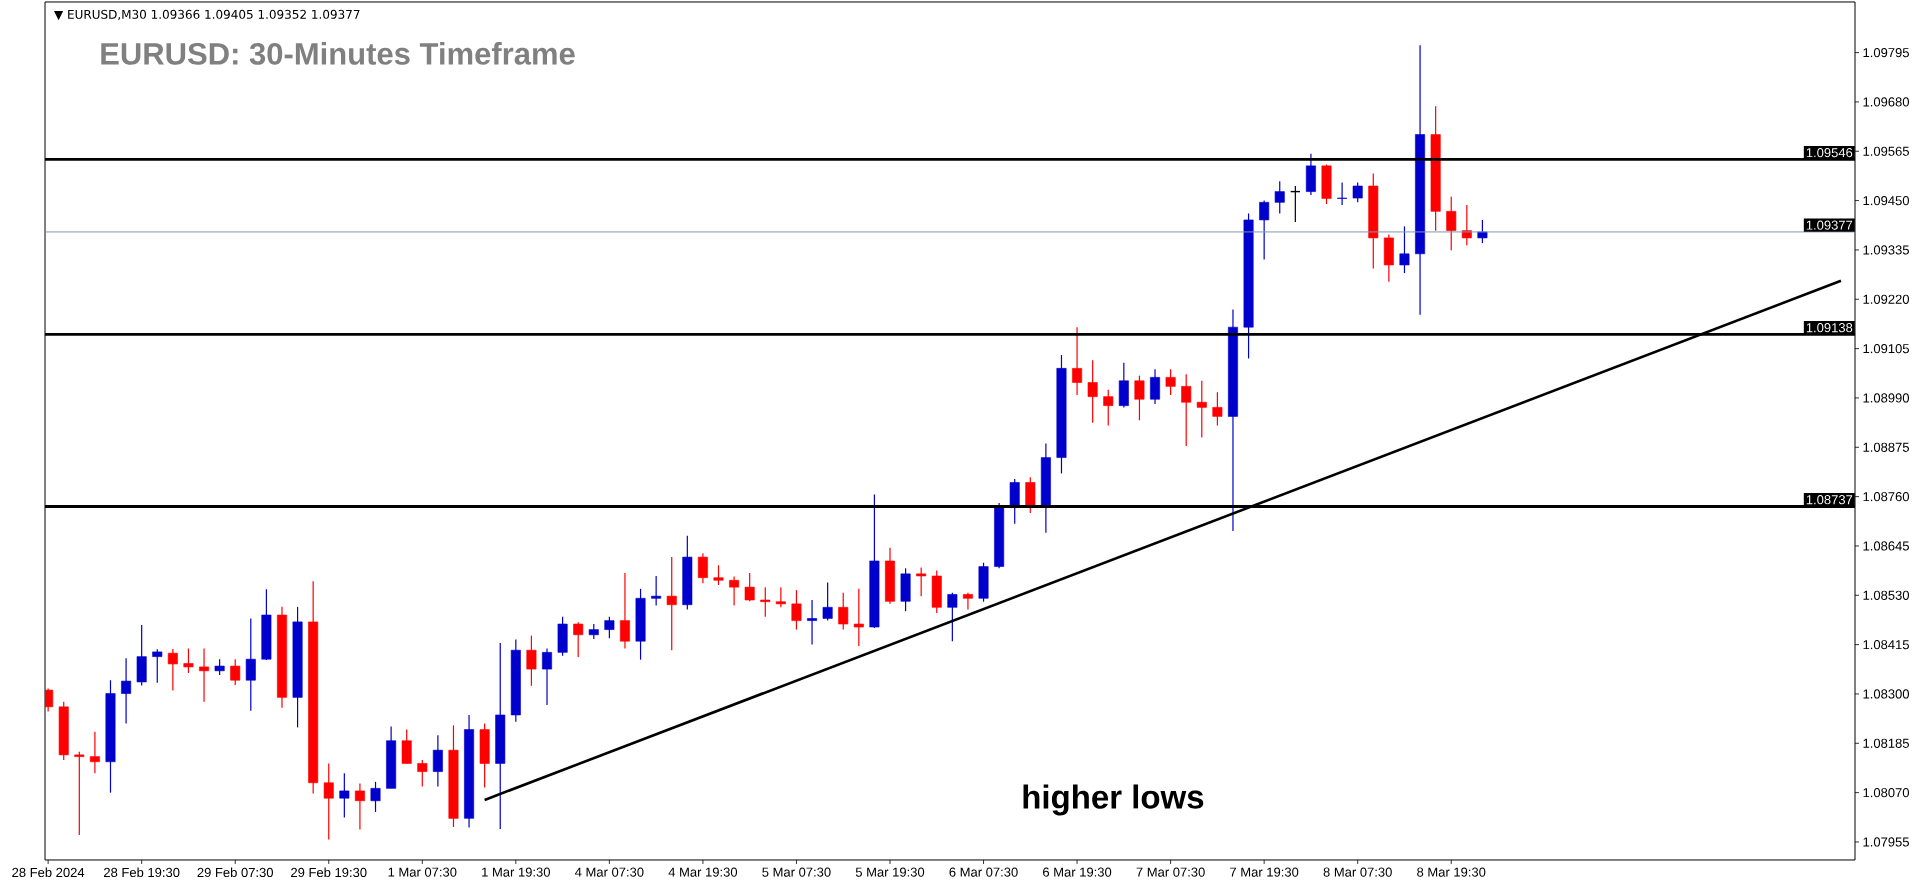  What do you see at coordinates (235, 872) in the screenshot?
I see `x-tick-label: 29 Feb 07:30` at bounding box center [235, 872].